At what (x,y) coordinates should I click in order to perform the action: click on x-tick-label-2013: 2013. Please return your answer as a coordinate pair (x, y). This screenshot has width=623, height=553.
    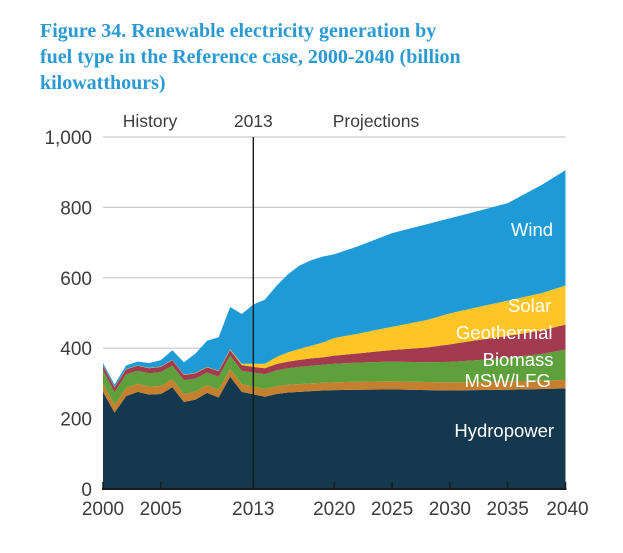
    Looking at the image, I should click on (253, 509).